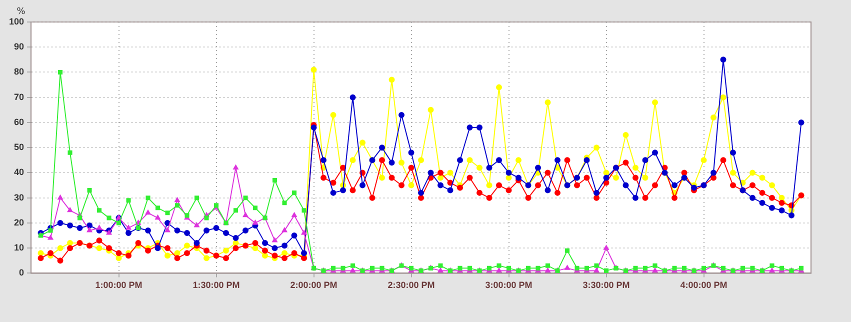  What do you see at coordinates (19, 47) in the screenshot?
I see `y-tick-label: 90` at bounding box center [19, 47].